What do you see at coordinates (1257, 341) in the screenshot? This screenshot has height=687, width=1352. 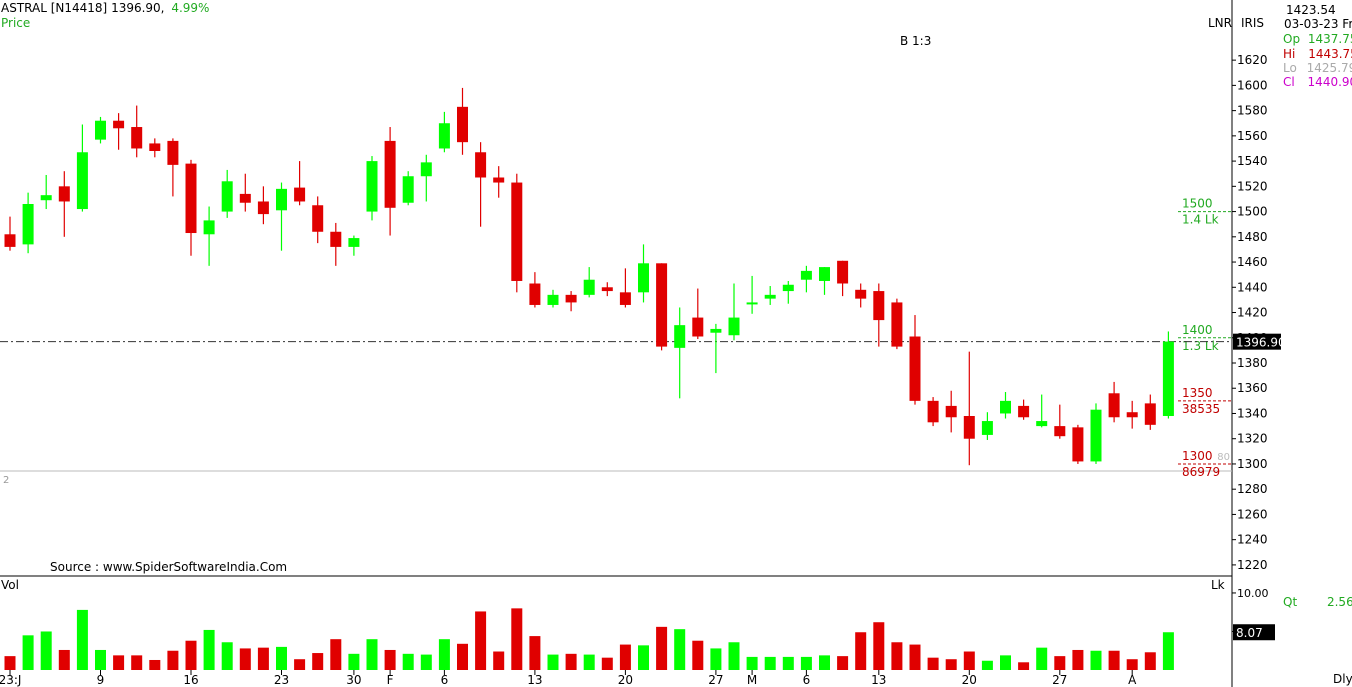 I see `last-price-box` at bounding box center [1257, 341].